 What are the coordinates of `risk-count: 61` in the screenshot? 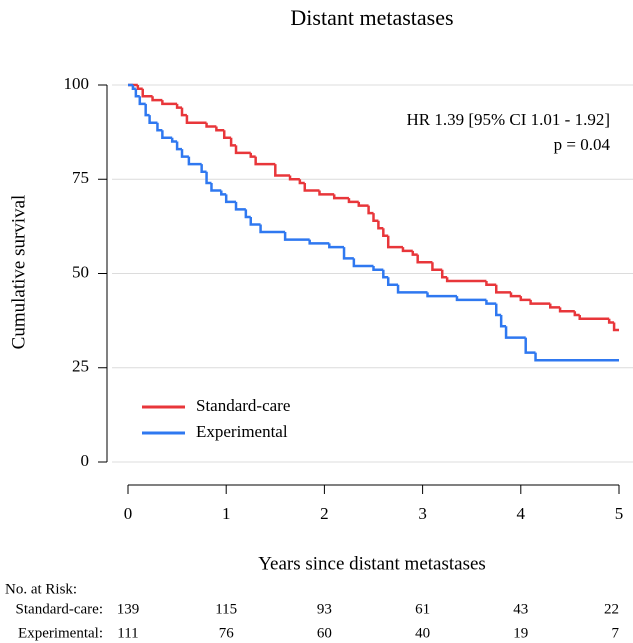 It's located at (422, 609).